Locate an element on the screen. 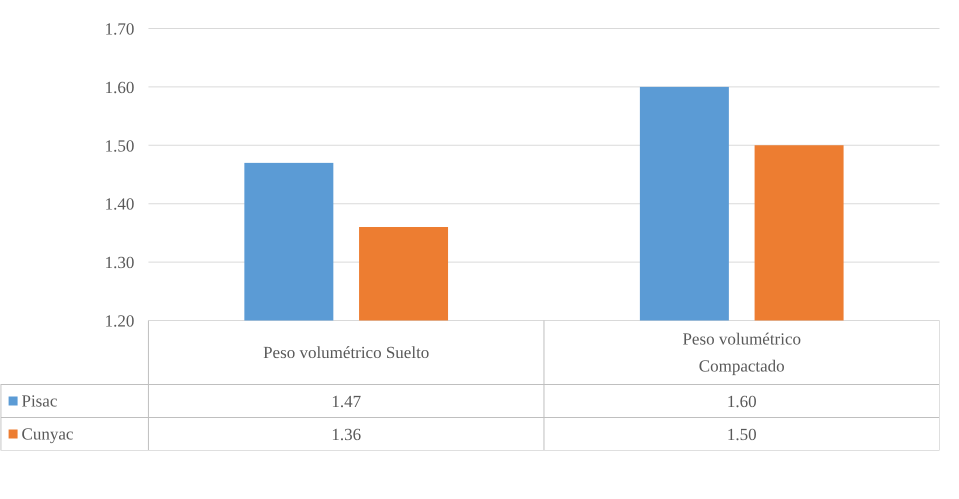 Image resolution: width=959 pixels, height=499 pixels. y-tick-label: 1.60 is located at coordinates (119, 87).